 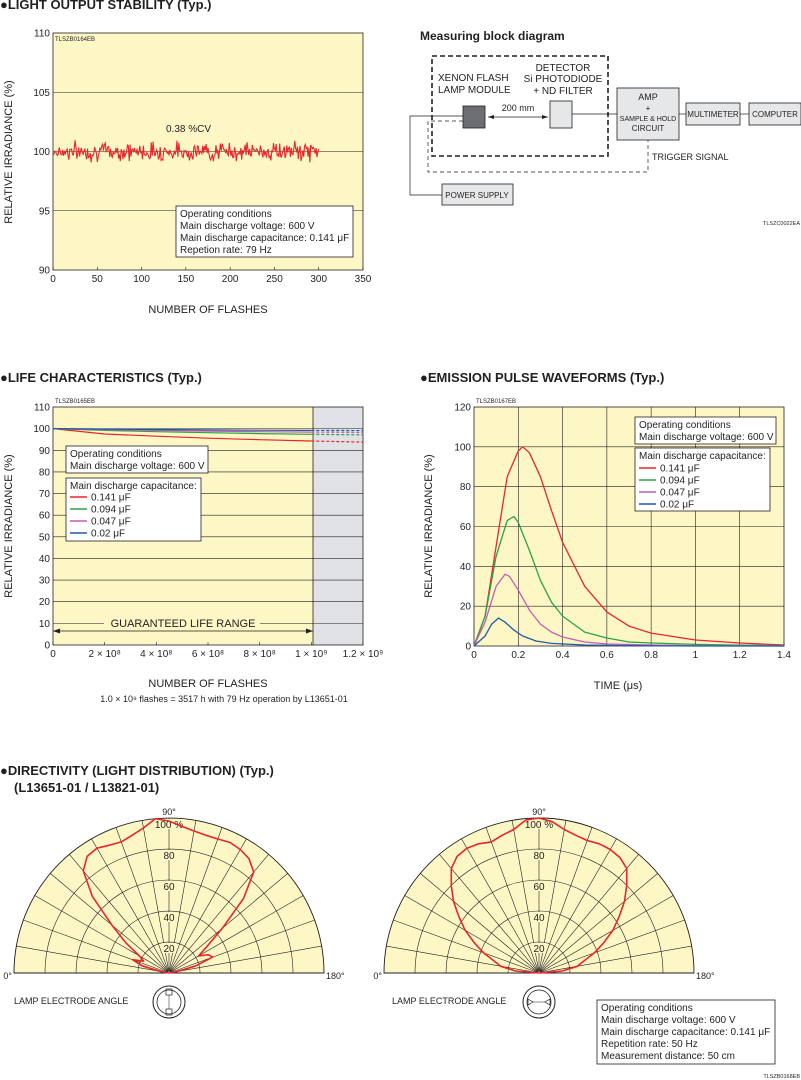 I want to click on stability-x-label: NUMBER OF FLASHES, so click(x=207, y=310).